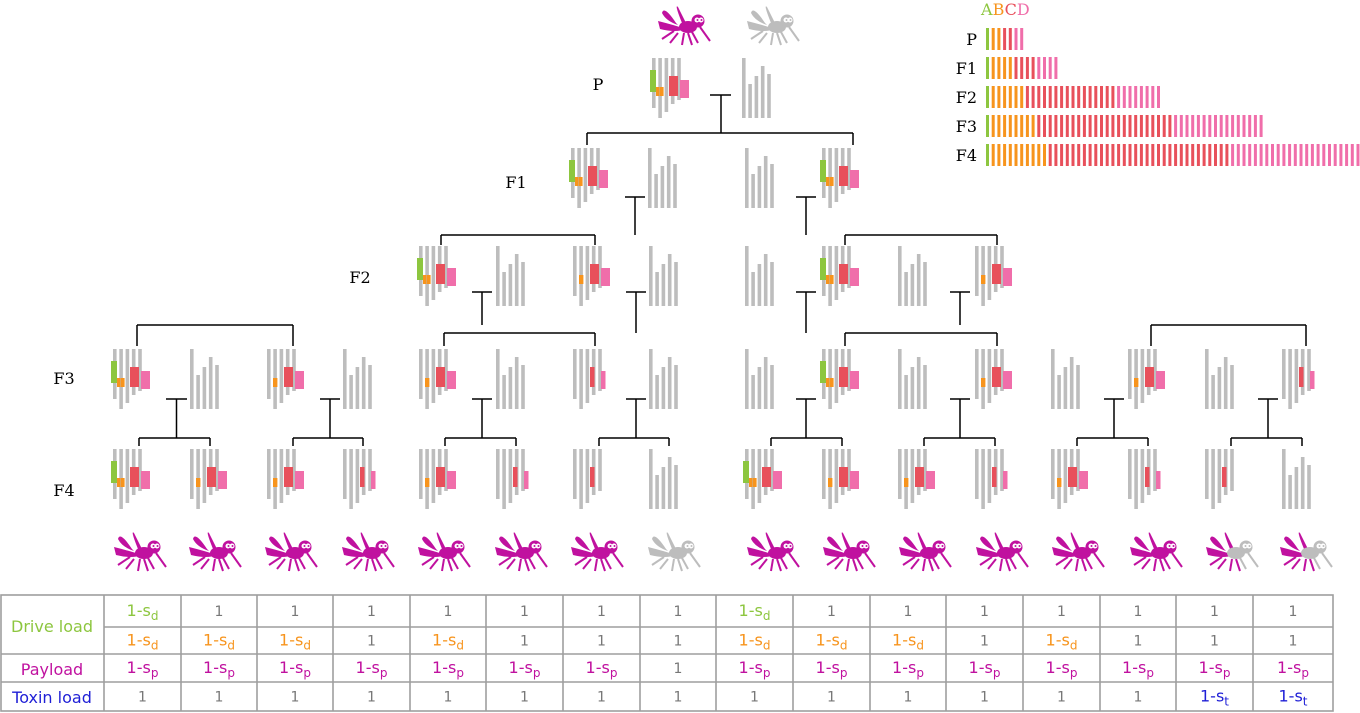  Describe the element at coordinates (52, 669) in the screenshot. I see `table-row-label: Payload` at that location.